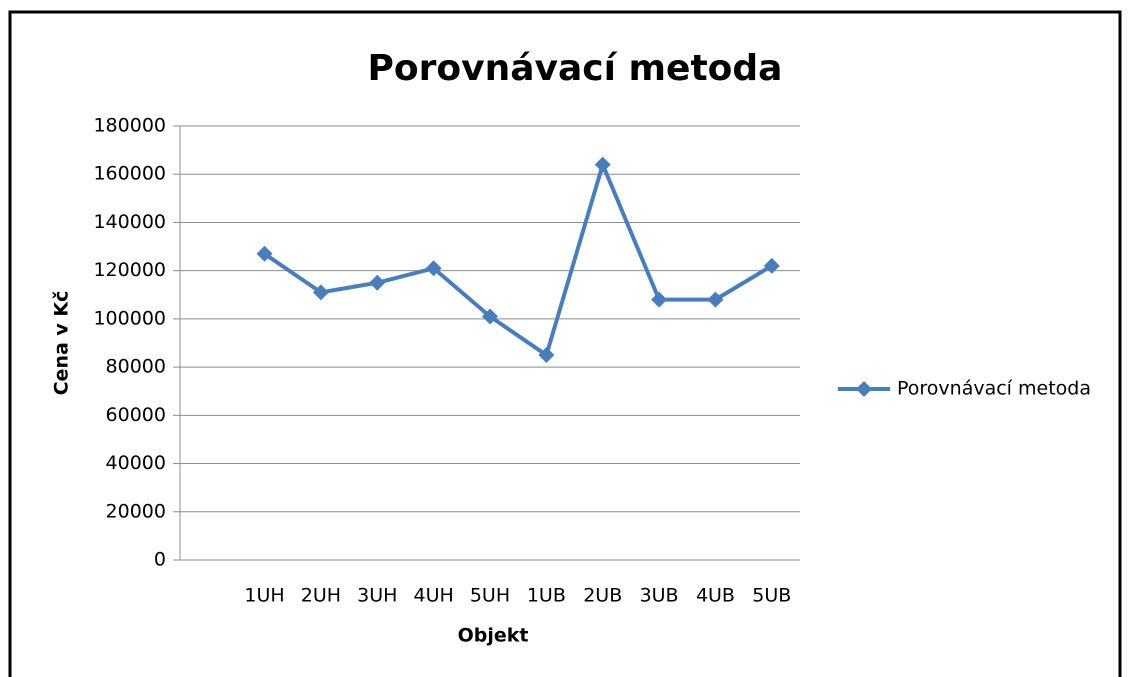  What do you see at coordinates (493, 636) in the screenshot?
I see `x-axis-label: Objekt` at bounding box center [493, 636].